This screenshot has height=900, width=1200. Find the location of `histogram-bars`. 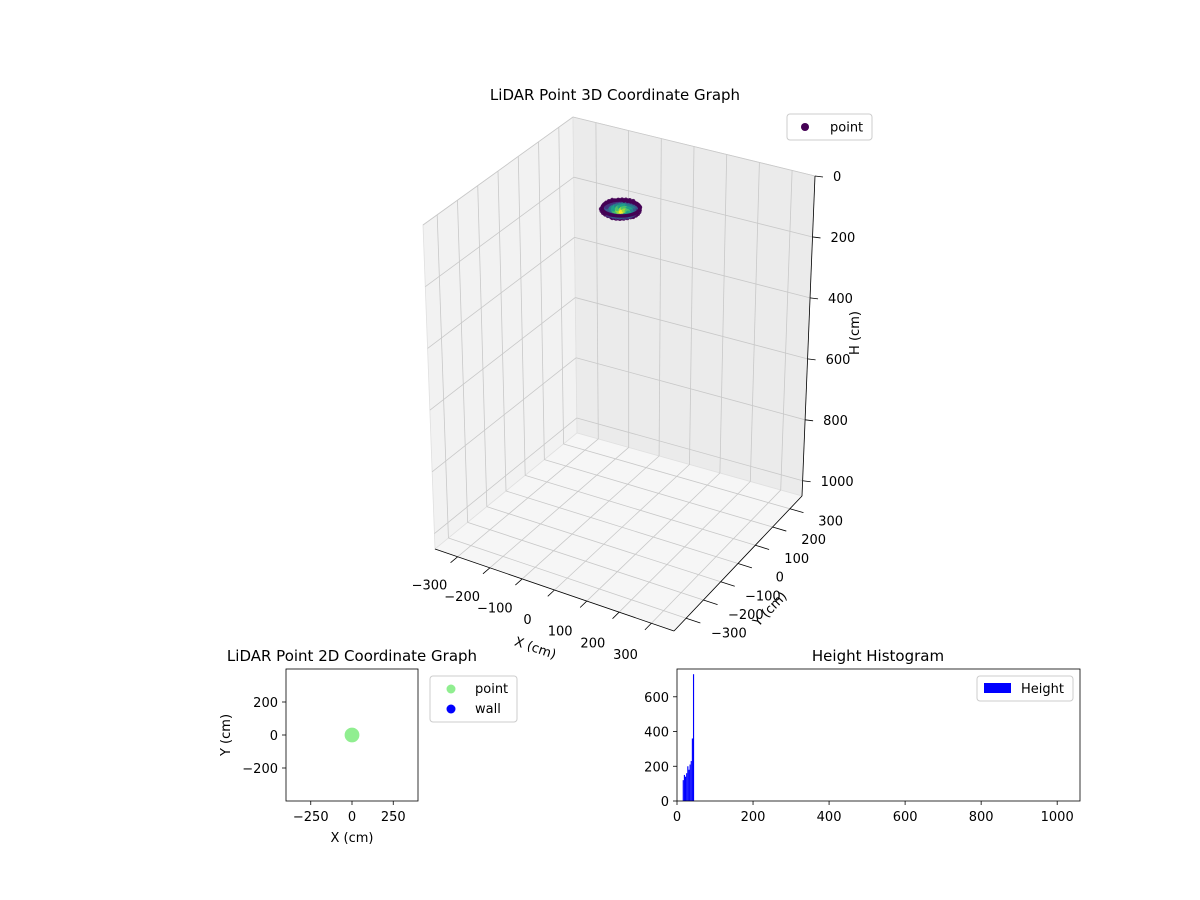

histogram-bars is located at coordinates (688, 737).